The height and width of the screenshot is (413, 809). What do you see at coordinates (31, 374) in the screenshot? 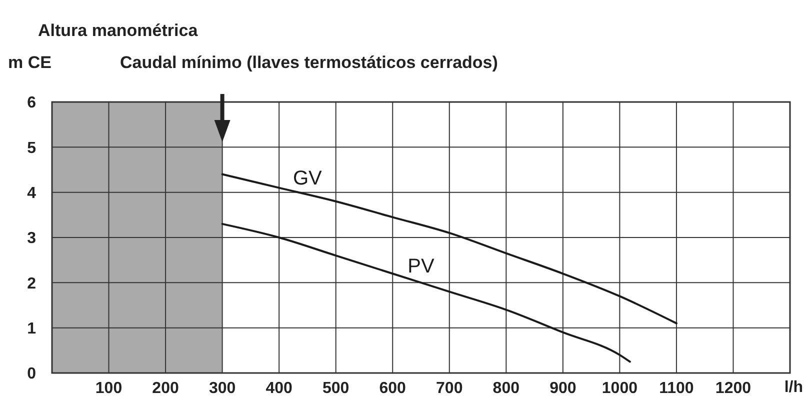
I see `y-tick-label: 0` at bounding box center [31, 374].